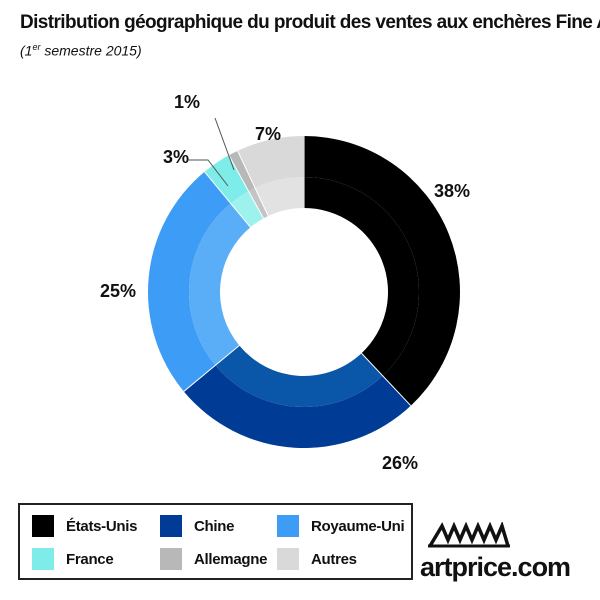 This screenshot has width=600, height=600. Describe the element at coordinates (299, 376) in the screenshot. I see `slice-1-inner` at that location.